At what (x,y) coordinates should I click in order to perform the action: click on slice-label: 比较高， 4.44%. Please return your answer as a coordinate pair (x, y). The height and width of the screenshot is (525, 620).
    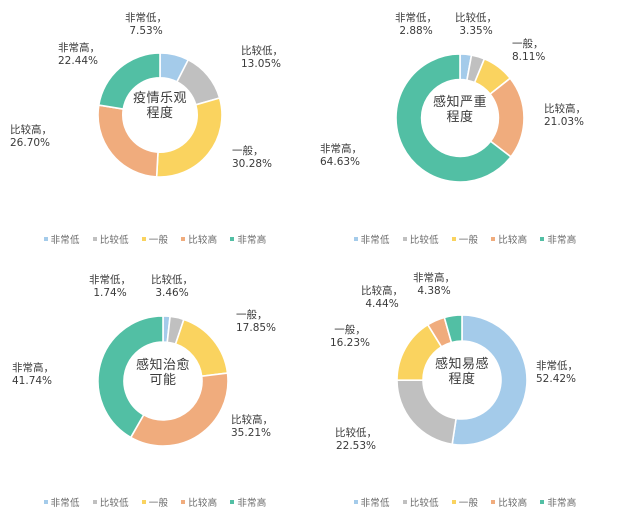
    Looking at the image, I should click on (382, 297).